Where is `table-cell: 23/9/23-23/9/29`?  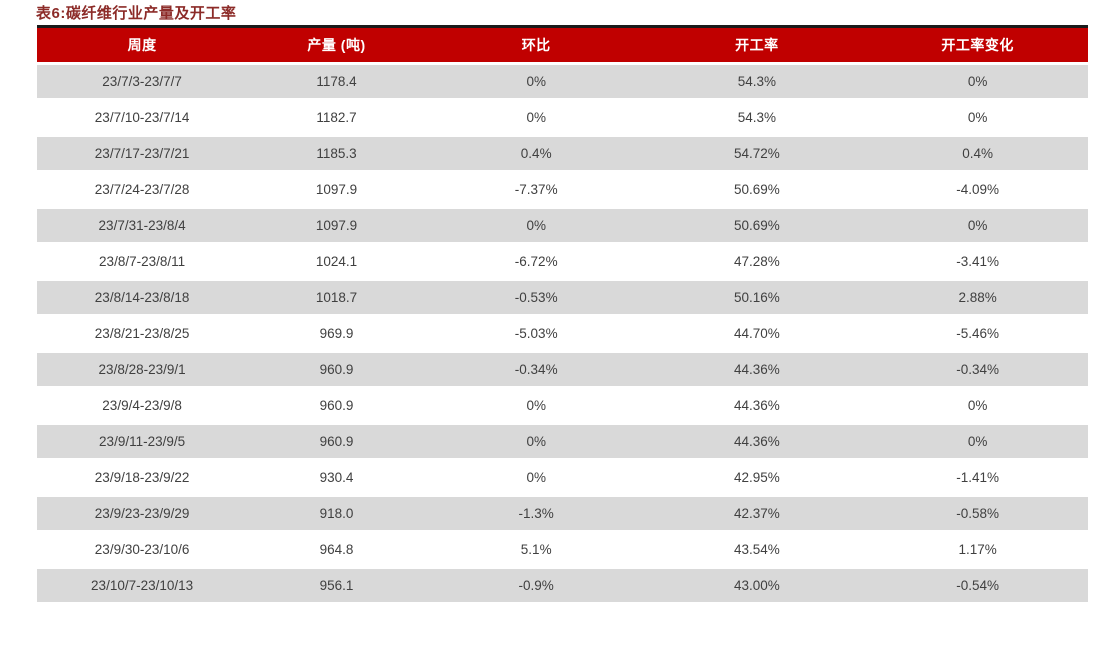
table-cell: 23/9/23-23/9/29 is located at coordinates (142, 514).